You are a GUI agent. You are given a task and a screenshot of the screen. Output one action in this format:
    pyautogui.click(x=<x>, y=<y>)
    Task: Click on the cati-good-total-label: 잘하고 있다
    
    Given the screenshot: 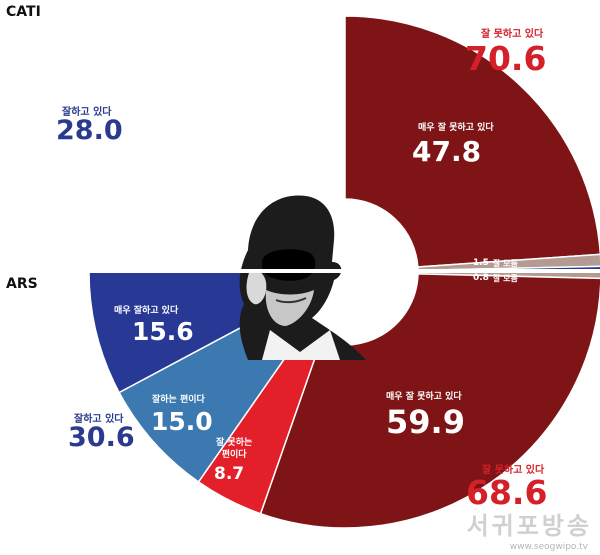 What is the action you would take?
    pyautogui.click(x=87, y=112)
    